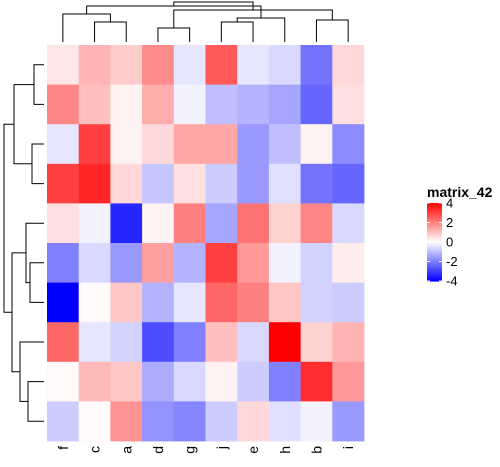  I want to click on legend-ticks: 4 2 0 -2 -4, so click(442, 242).